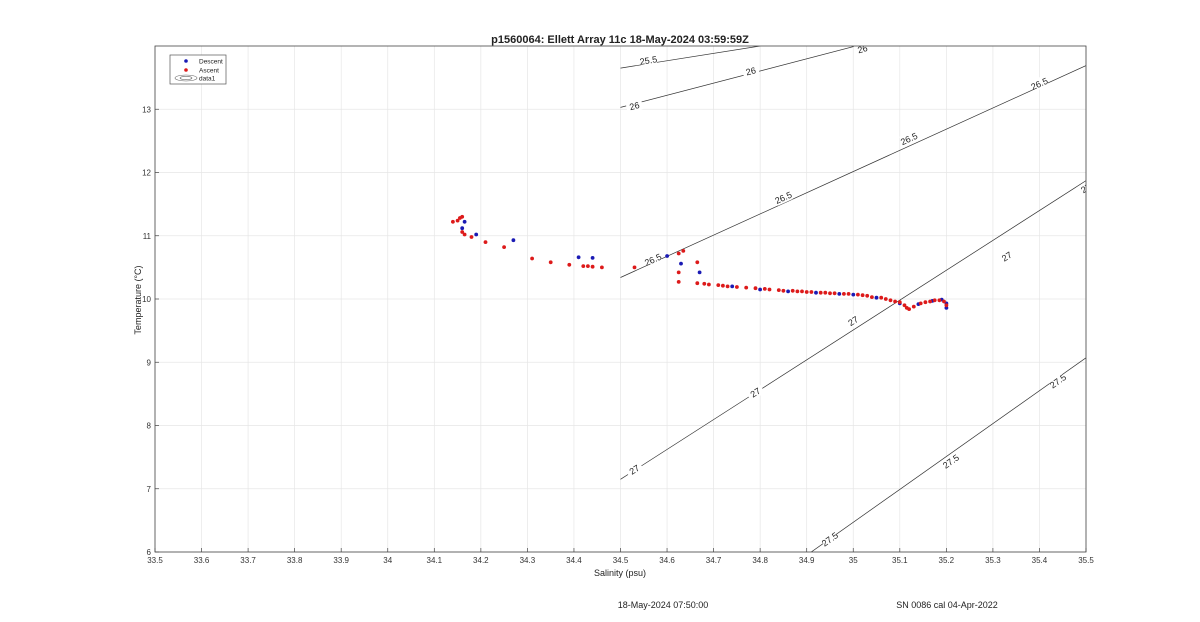 This screenshot has width=1200, height=622. What do you see at coordinates (807, 560) in the screenshot?
I see `x-tick-label: 34.9` at bounding box center [807, 560].